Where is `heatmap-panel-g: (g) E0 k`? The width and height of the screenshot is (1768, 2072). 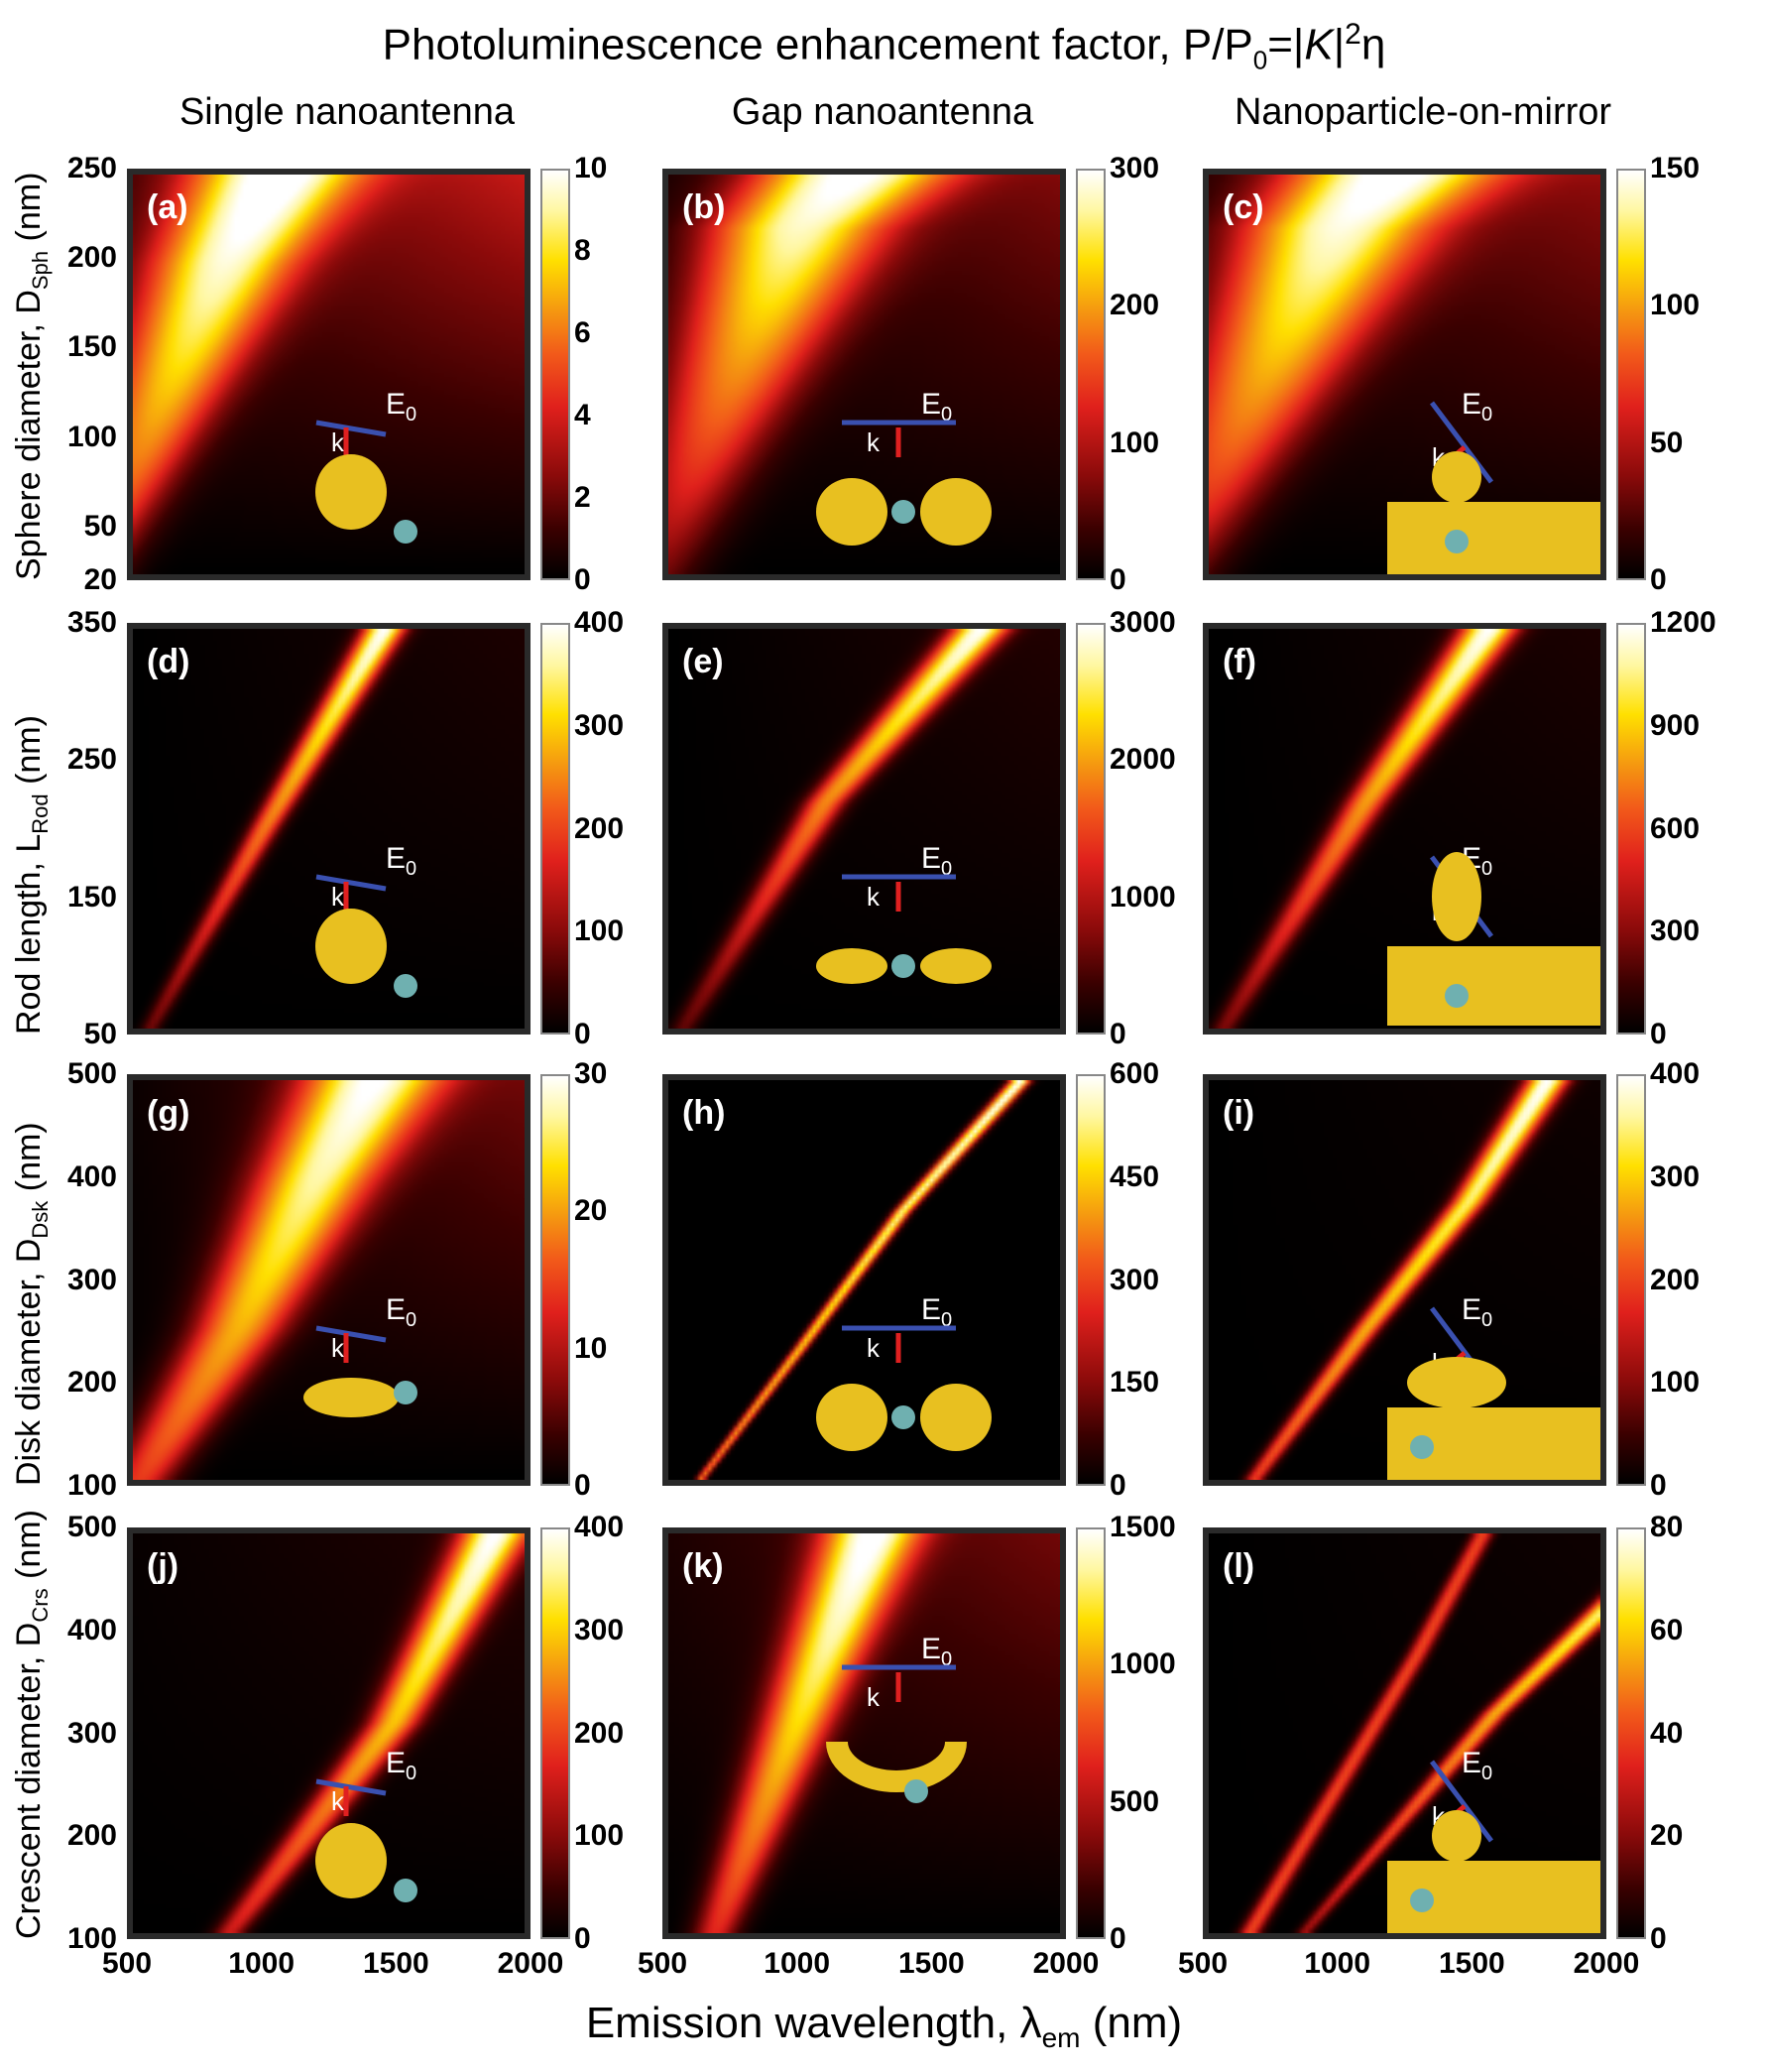 heatmap-panel-g: (g) E0 k is located at coordinates (328, 1280).